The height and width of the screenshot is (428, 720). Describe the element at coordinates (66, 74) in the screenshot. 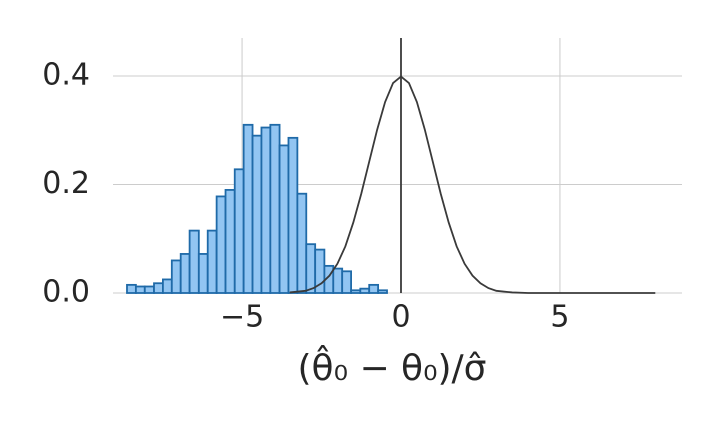

I see `y-tick-label: 0.4` at that location.